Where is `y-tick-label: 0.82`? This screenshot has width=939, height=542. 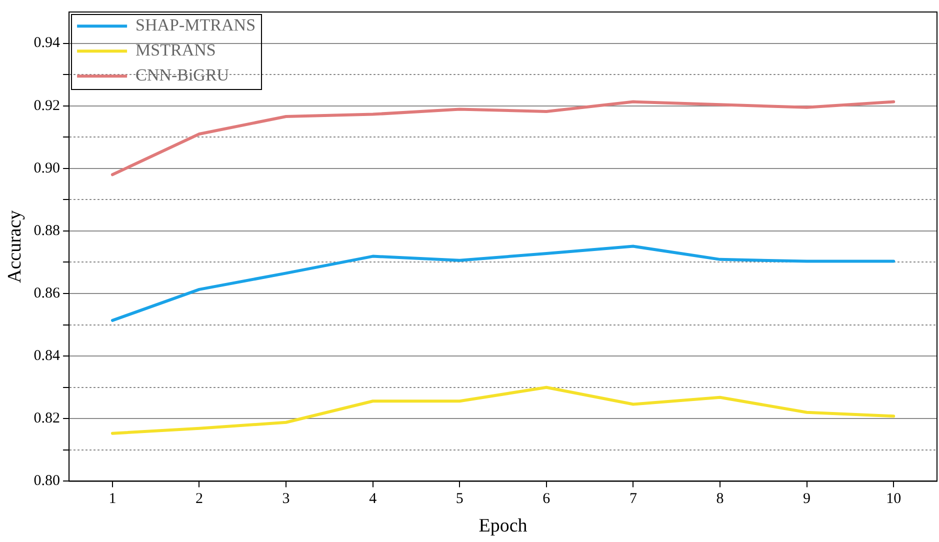 y-tick-label: 0.82 is located at coordinates (47, 418).